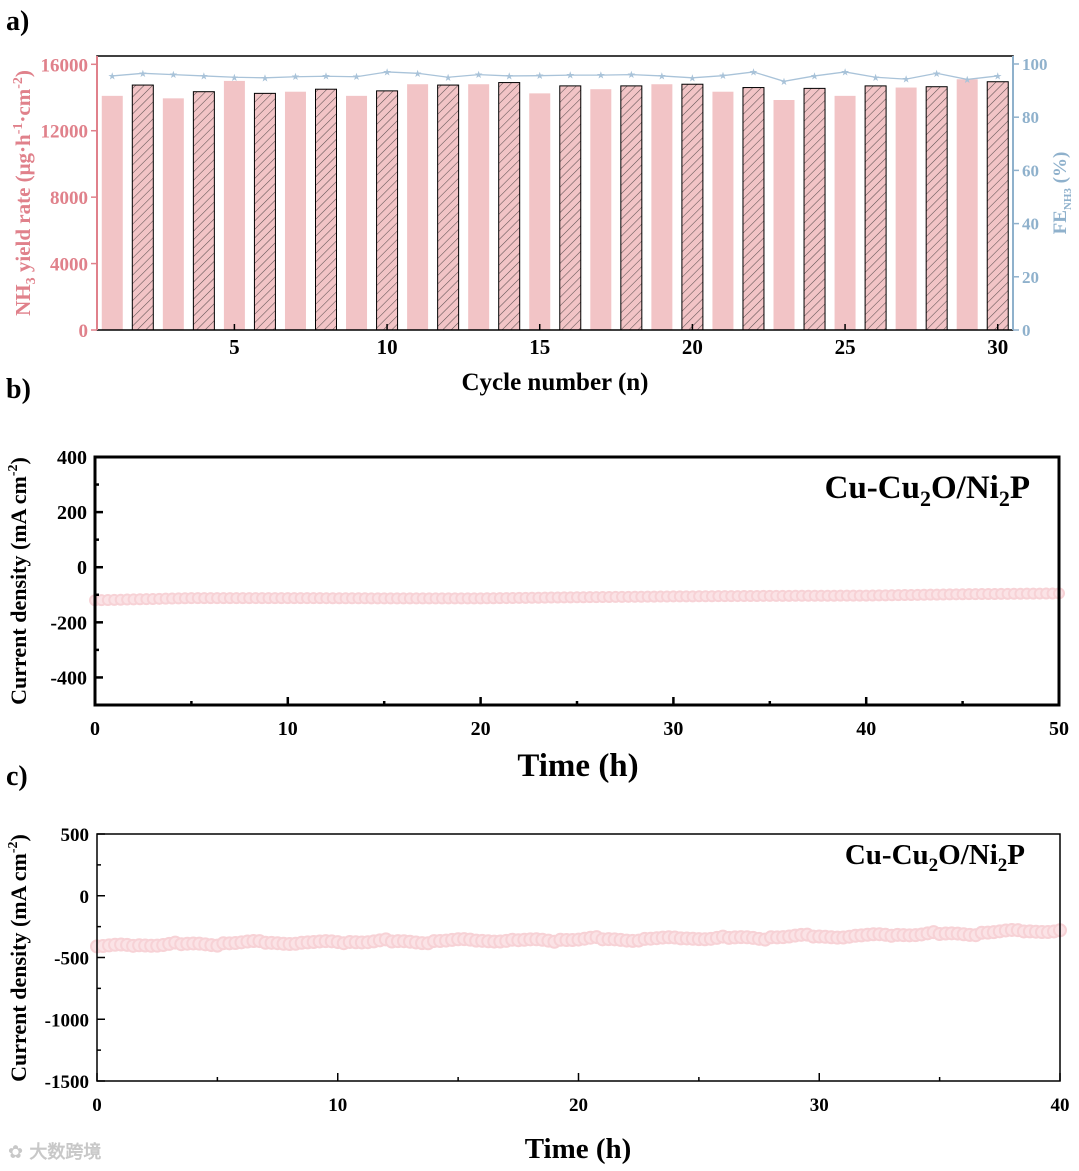 The image size is (1079, 1171). Describe the element at coordinates (577, 597) in the screenshot. I see `panel-b-points` at that location.